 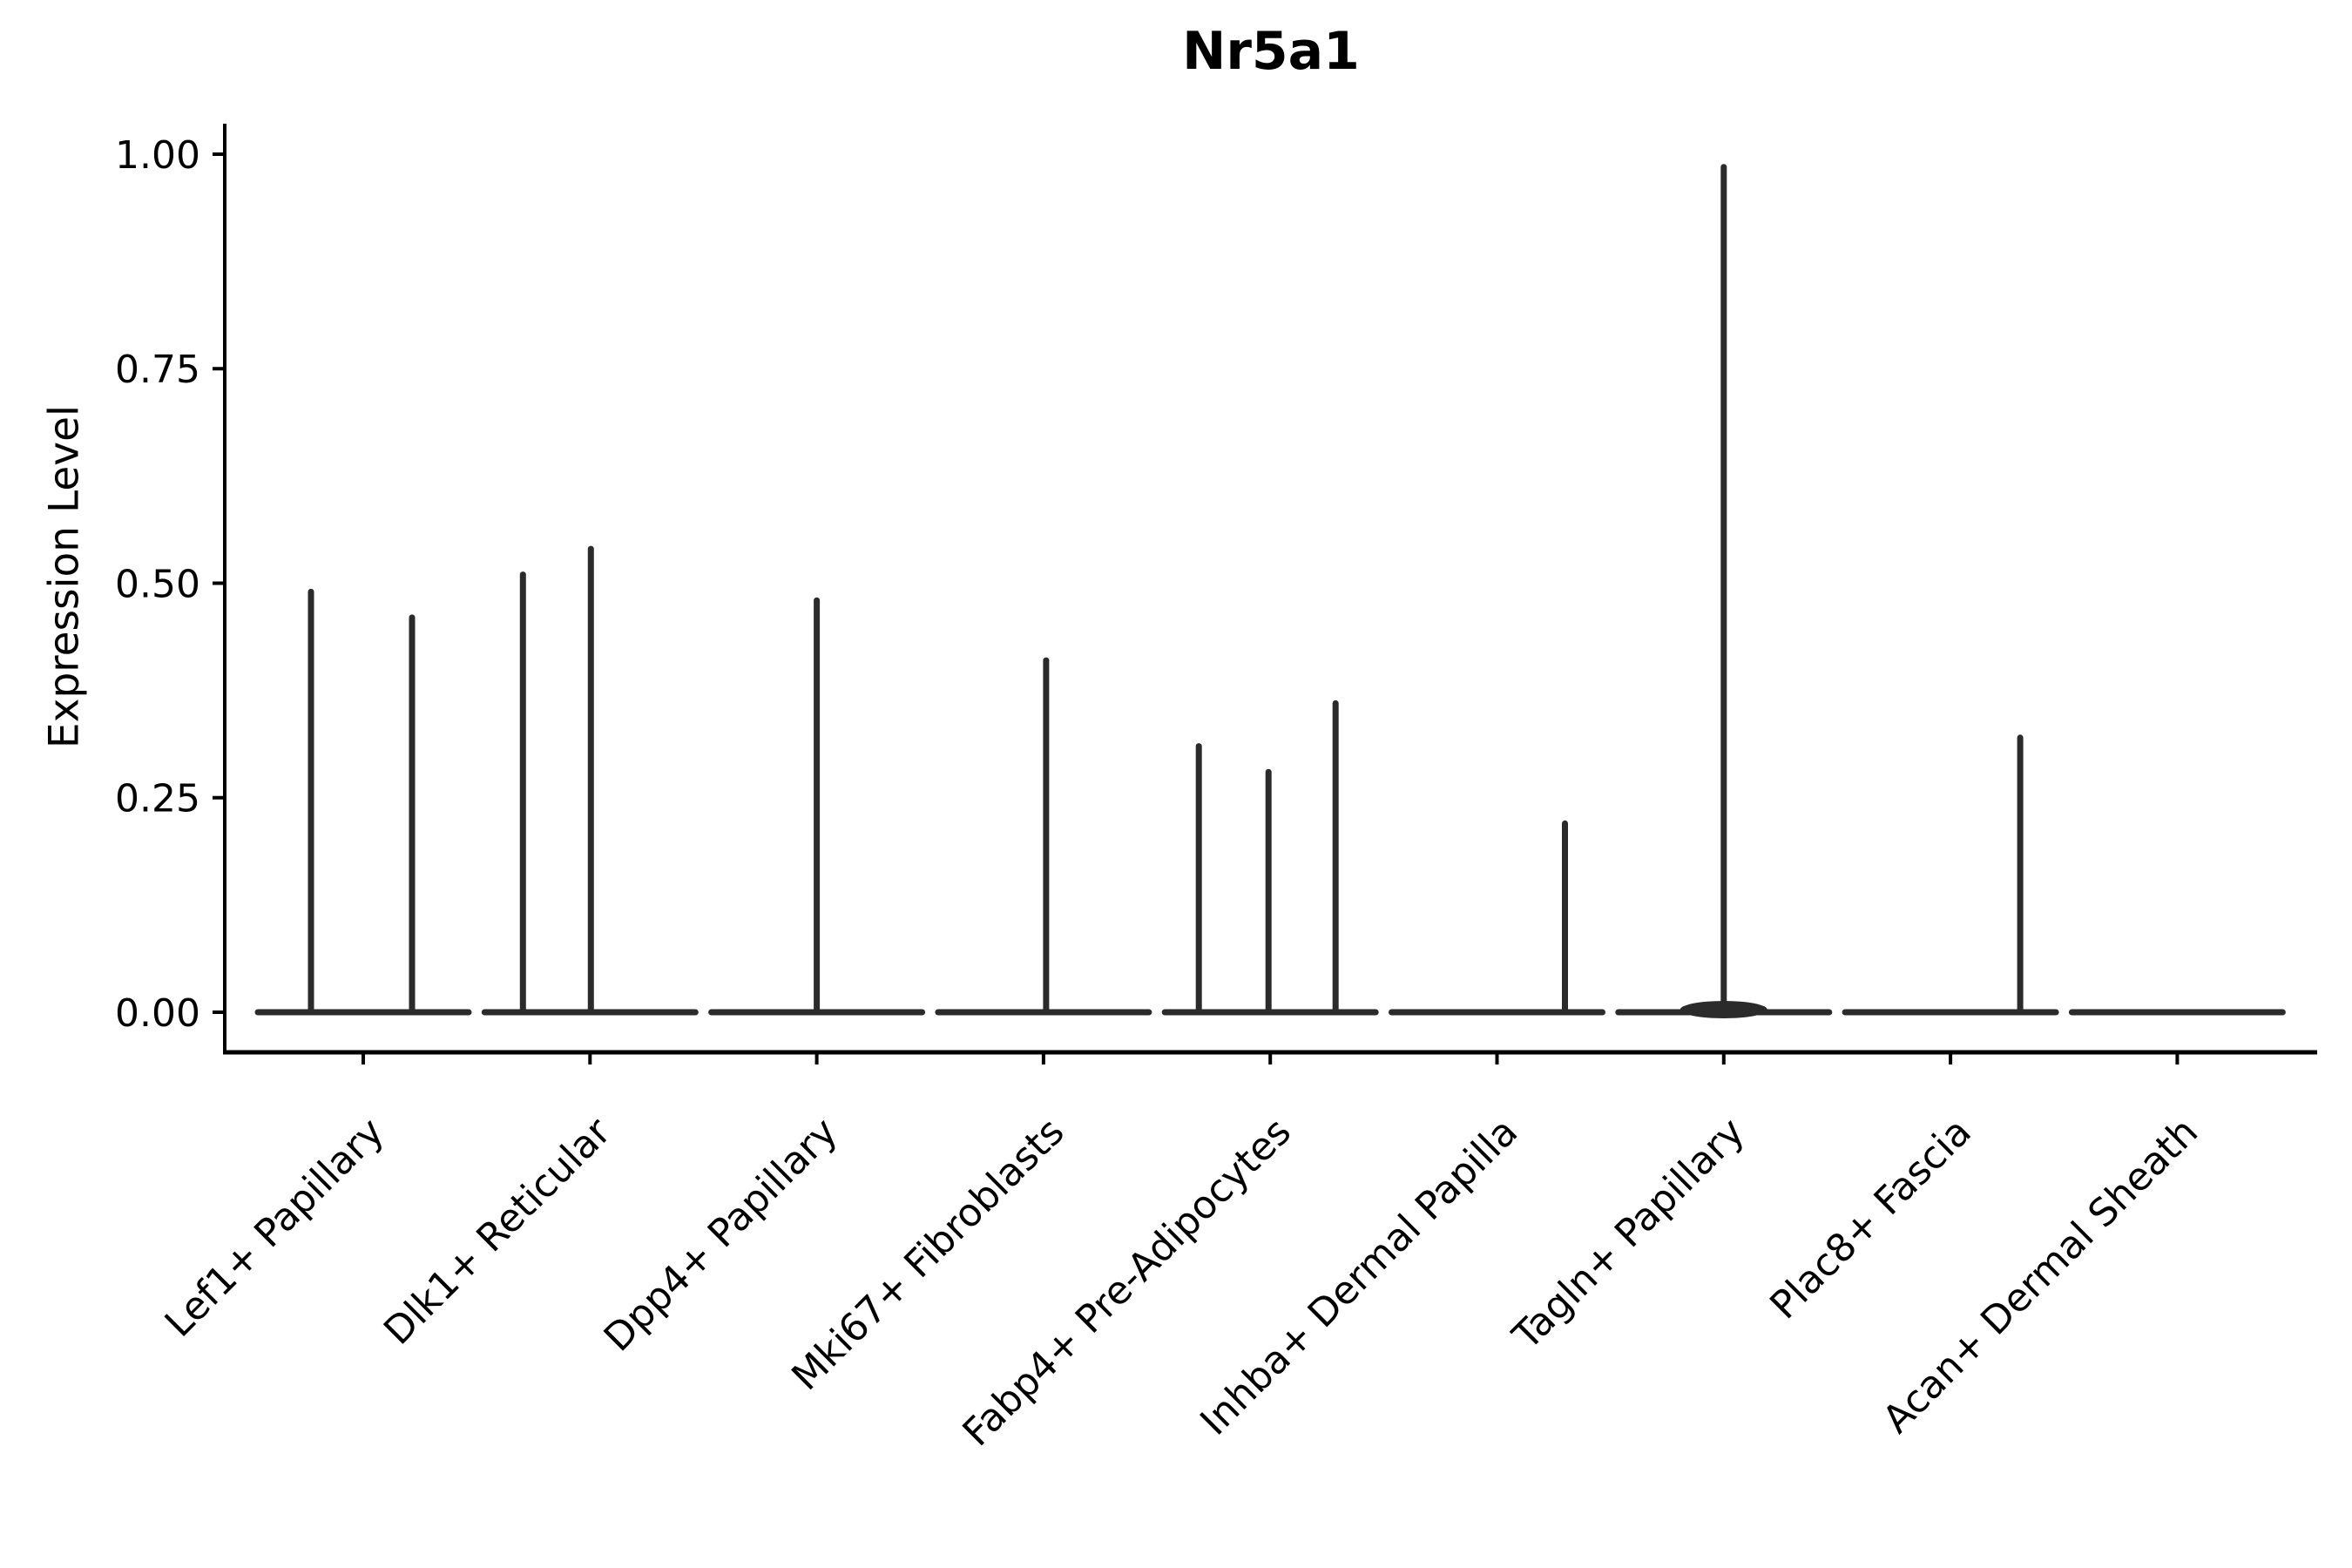 What do you see at coordinates (275, 1228) in the screenshot?
I see `x-tick-label: Lef1+ Papillary` at bounding box center [275, 1228].